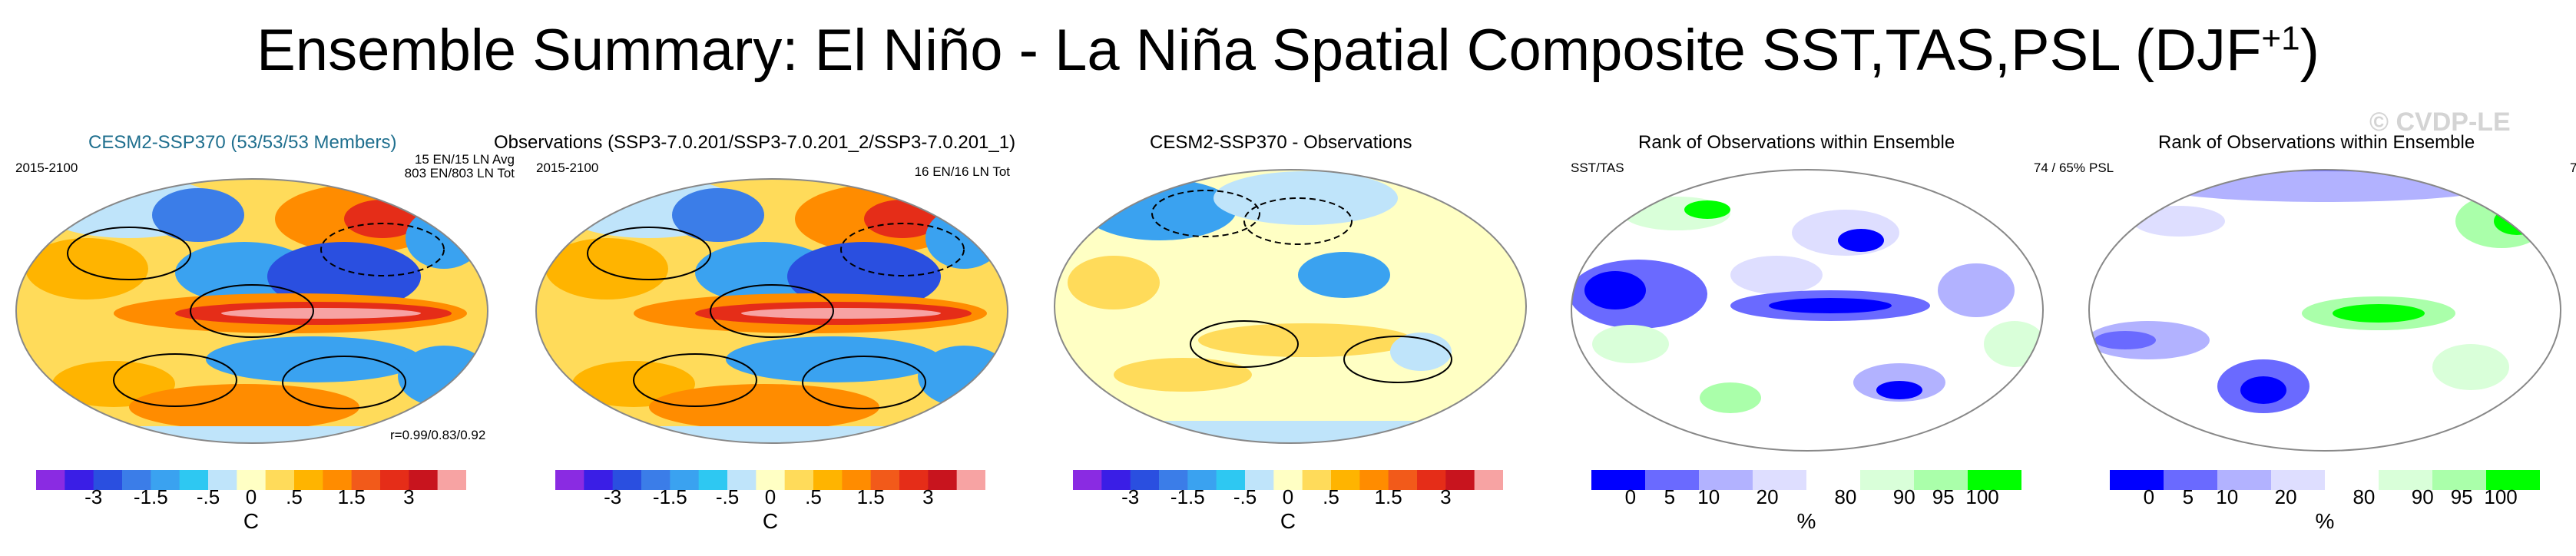  I want to click on panel-1-title: CESM2-SSP370 (53/53/53 Members), so click(243, 142).